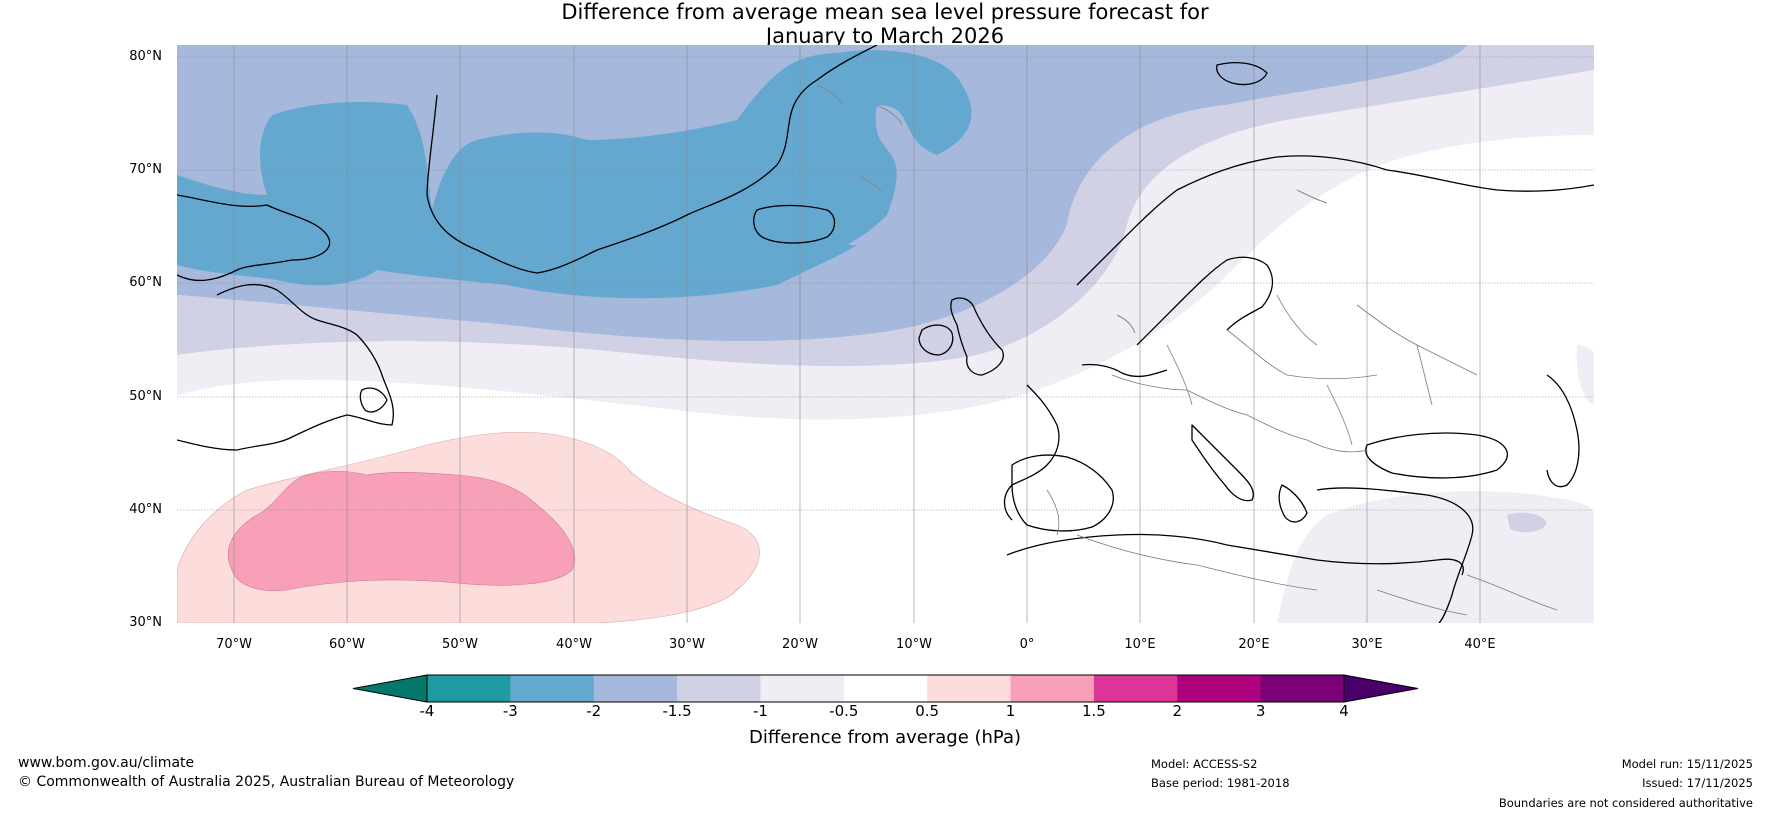  What do you see at coordinates (1527, 522) in the screenshot?
I see `anomaly-region-se-core` at bounding box center [1527, 522].